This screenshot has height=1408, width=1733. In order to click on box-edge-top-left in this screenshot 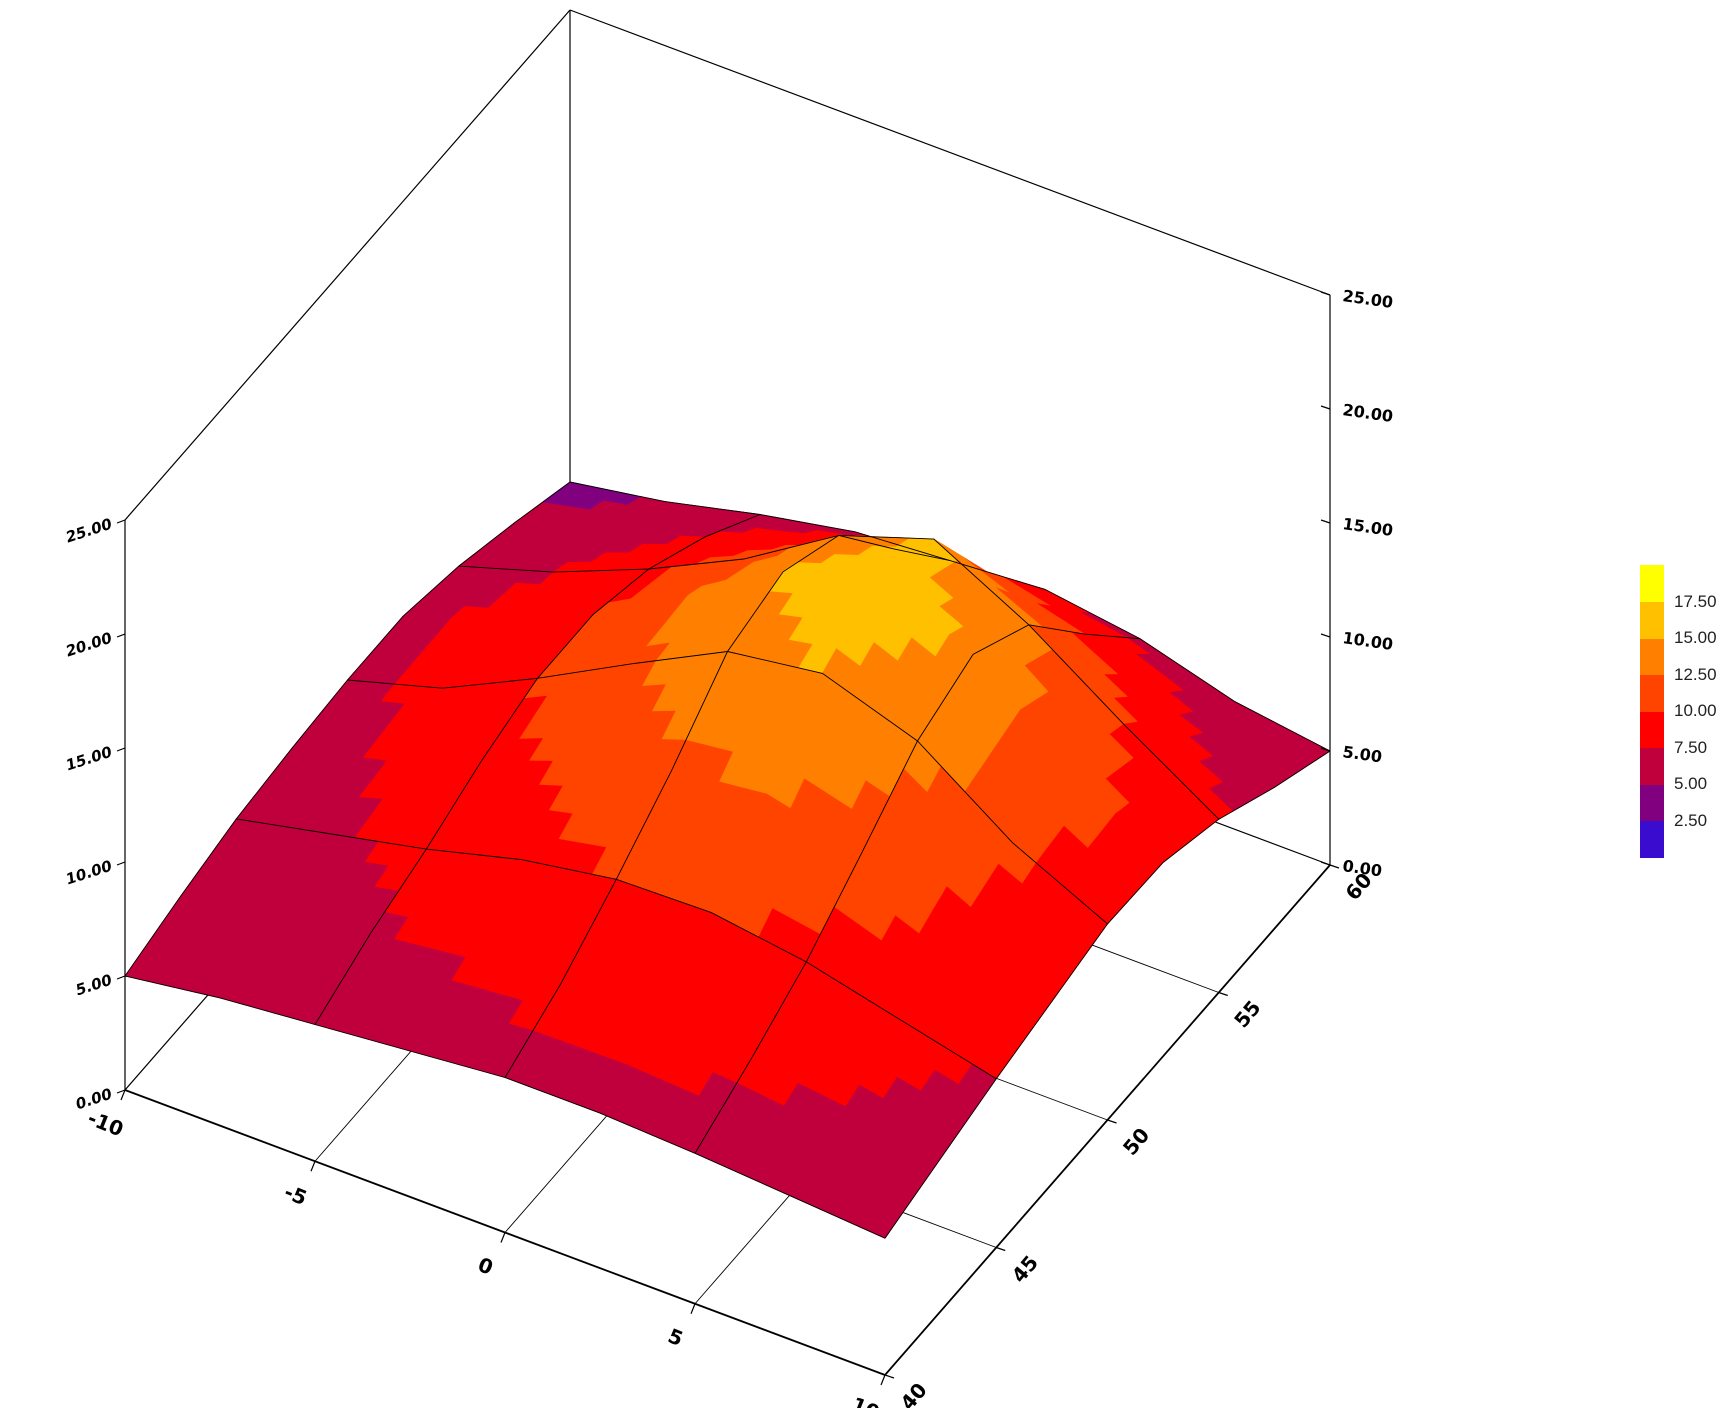, I will do `click(347, 265)`.